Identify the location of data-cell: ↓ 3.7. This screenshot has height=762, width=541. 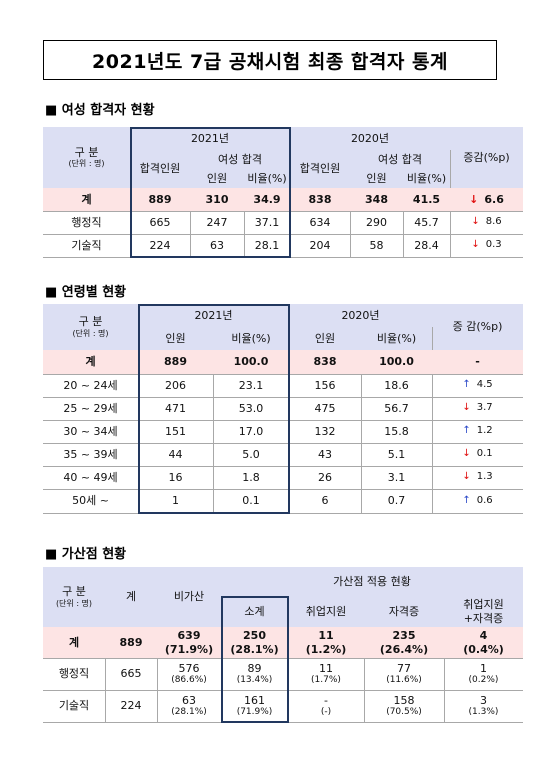
(477, 409).